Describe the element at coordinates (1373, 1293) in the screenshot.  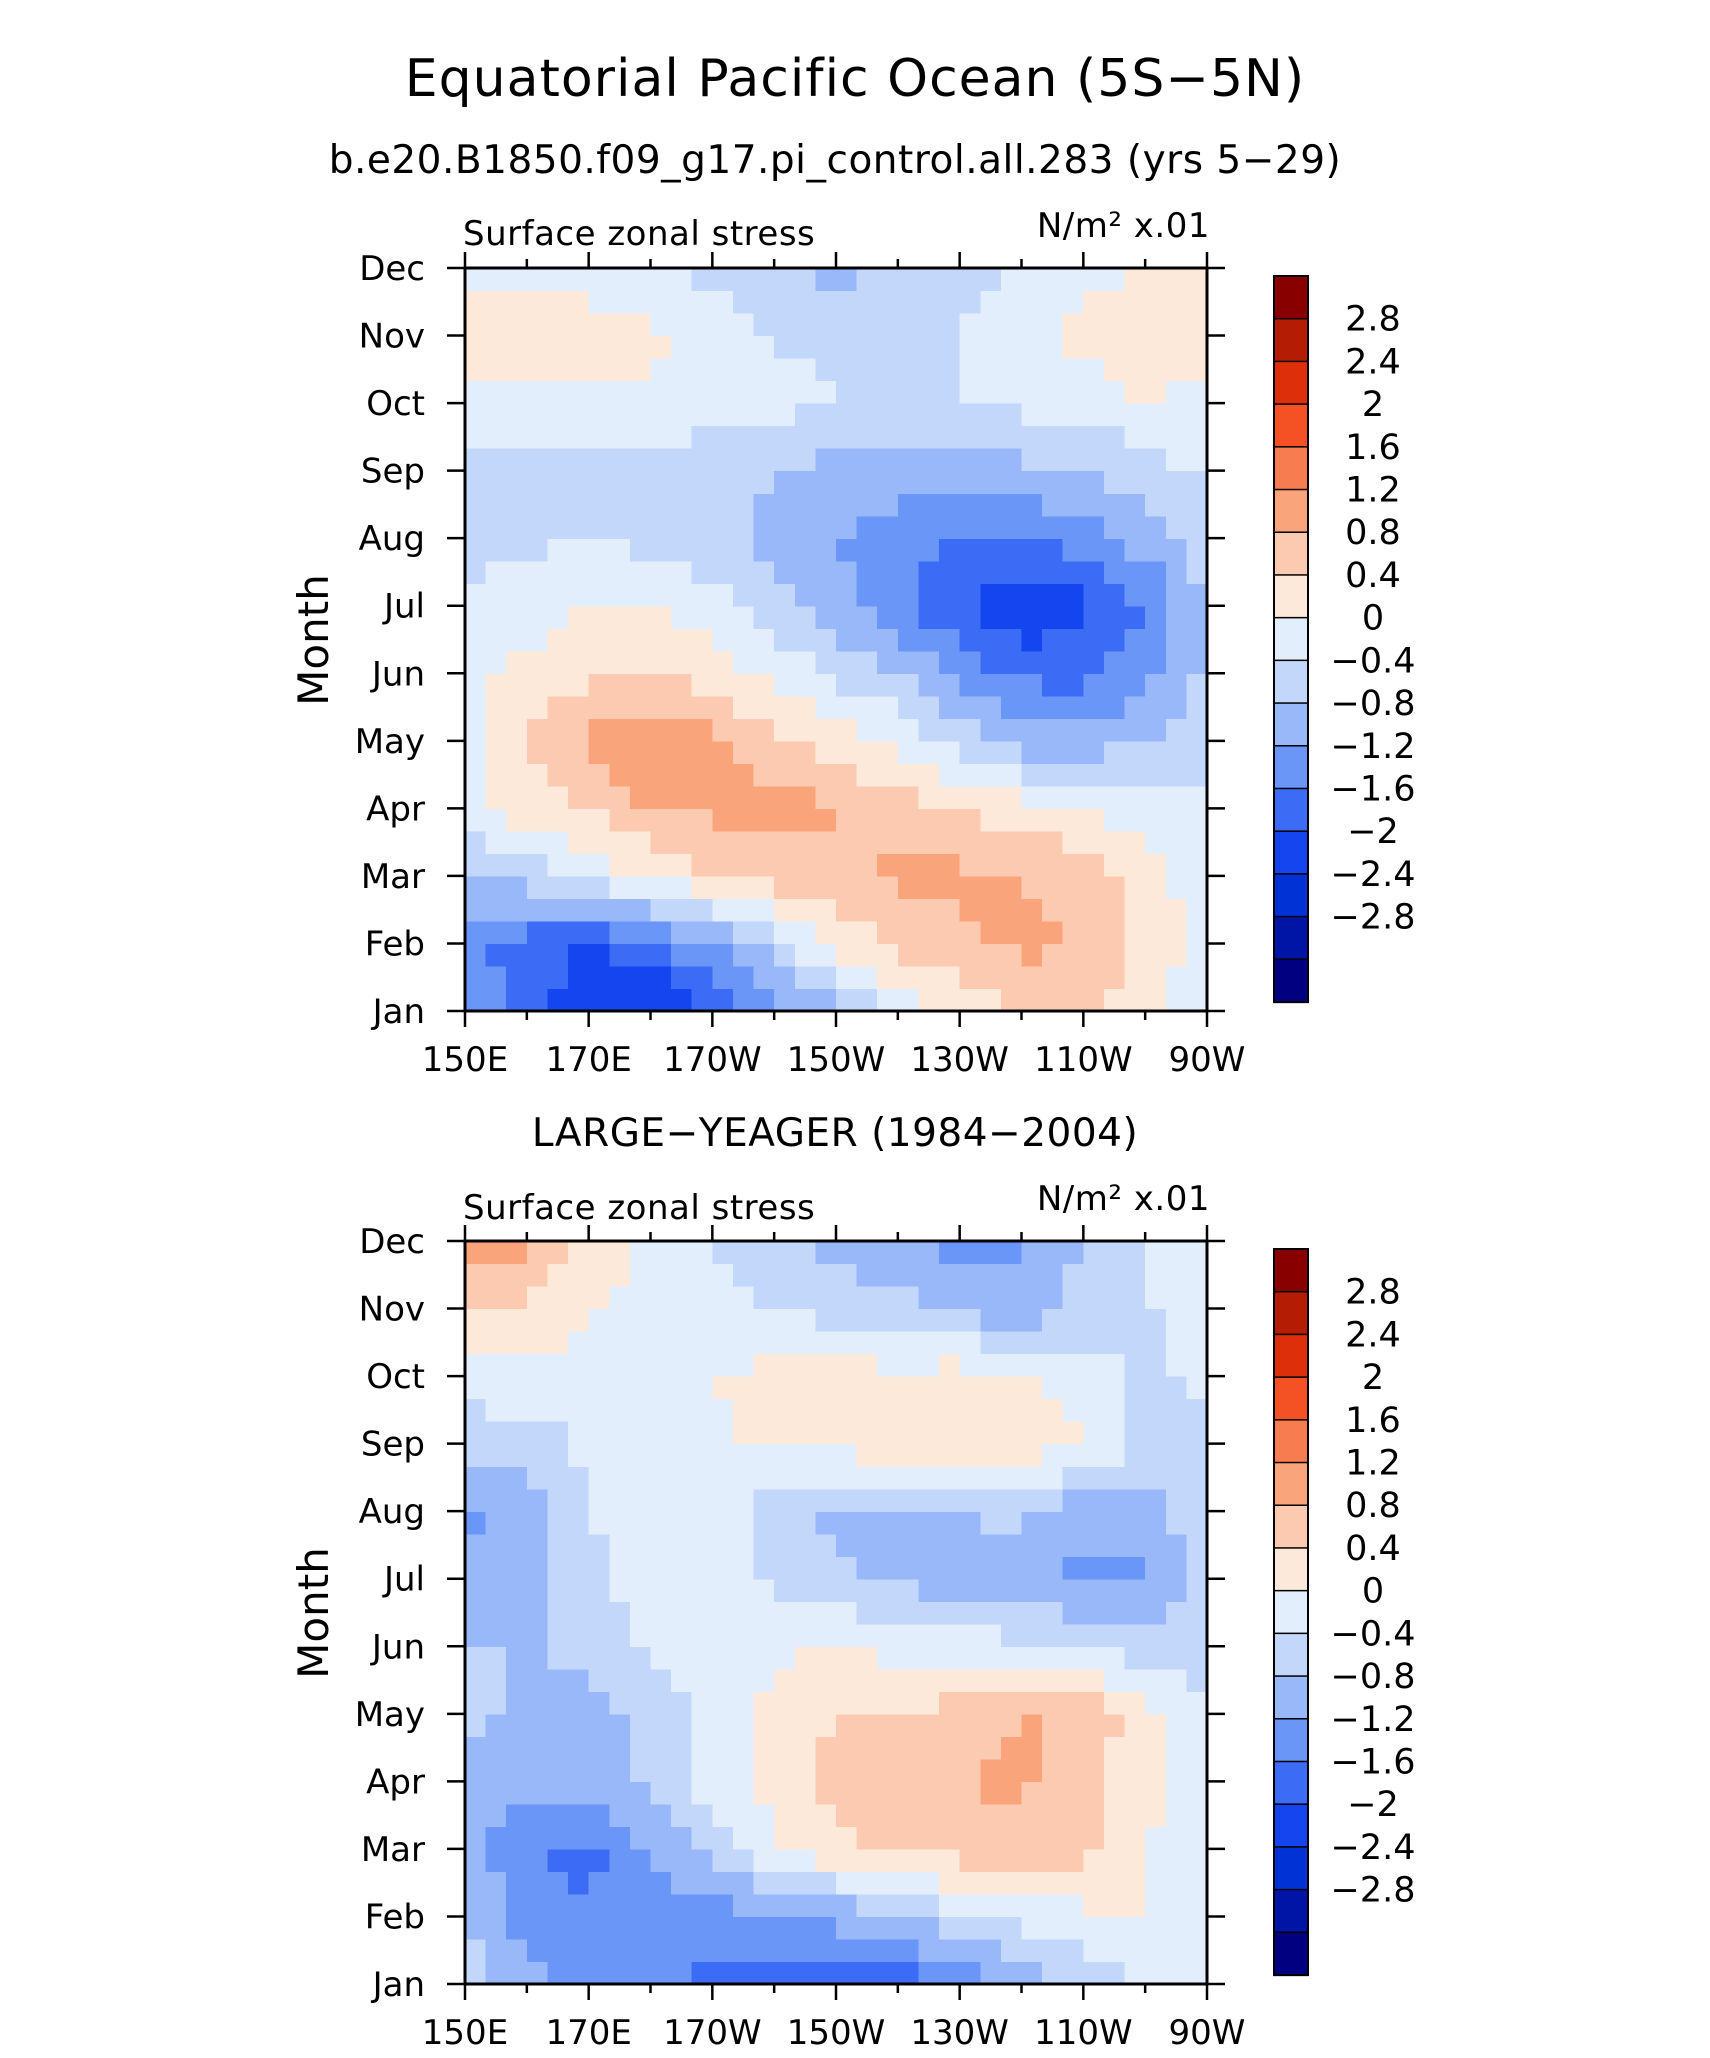
I see `colorbar-label: 2.8` at that location.